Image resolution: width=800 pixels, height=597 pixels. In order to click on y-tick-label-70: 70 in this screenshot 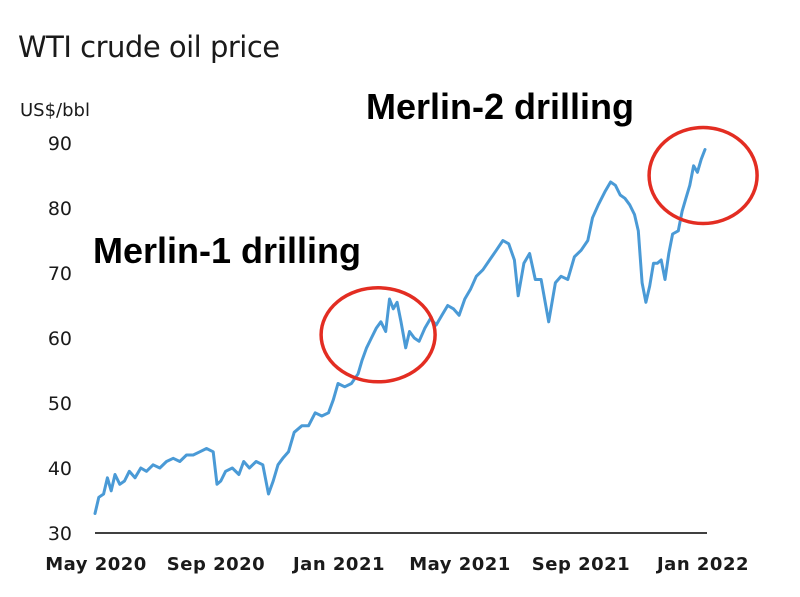, I will do `click(60, 274)`.